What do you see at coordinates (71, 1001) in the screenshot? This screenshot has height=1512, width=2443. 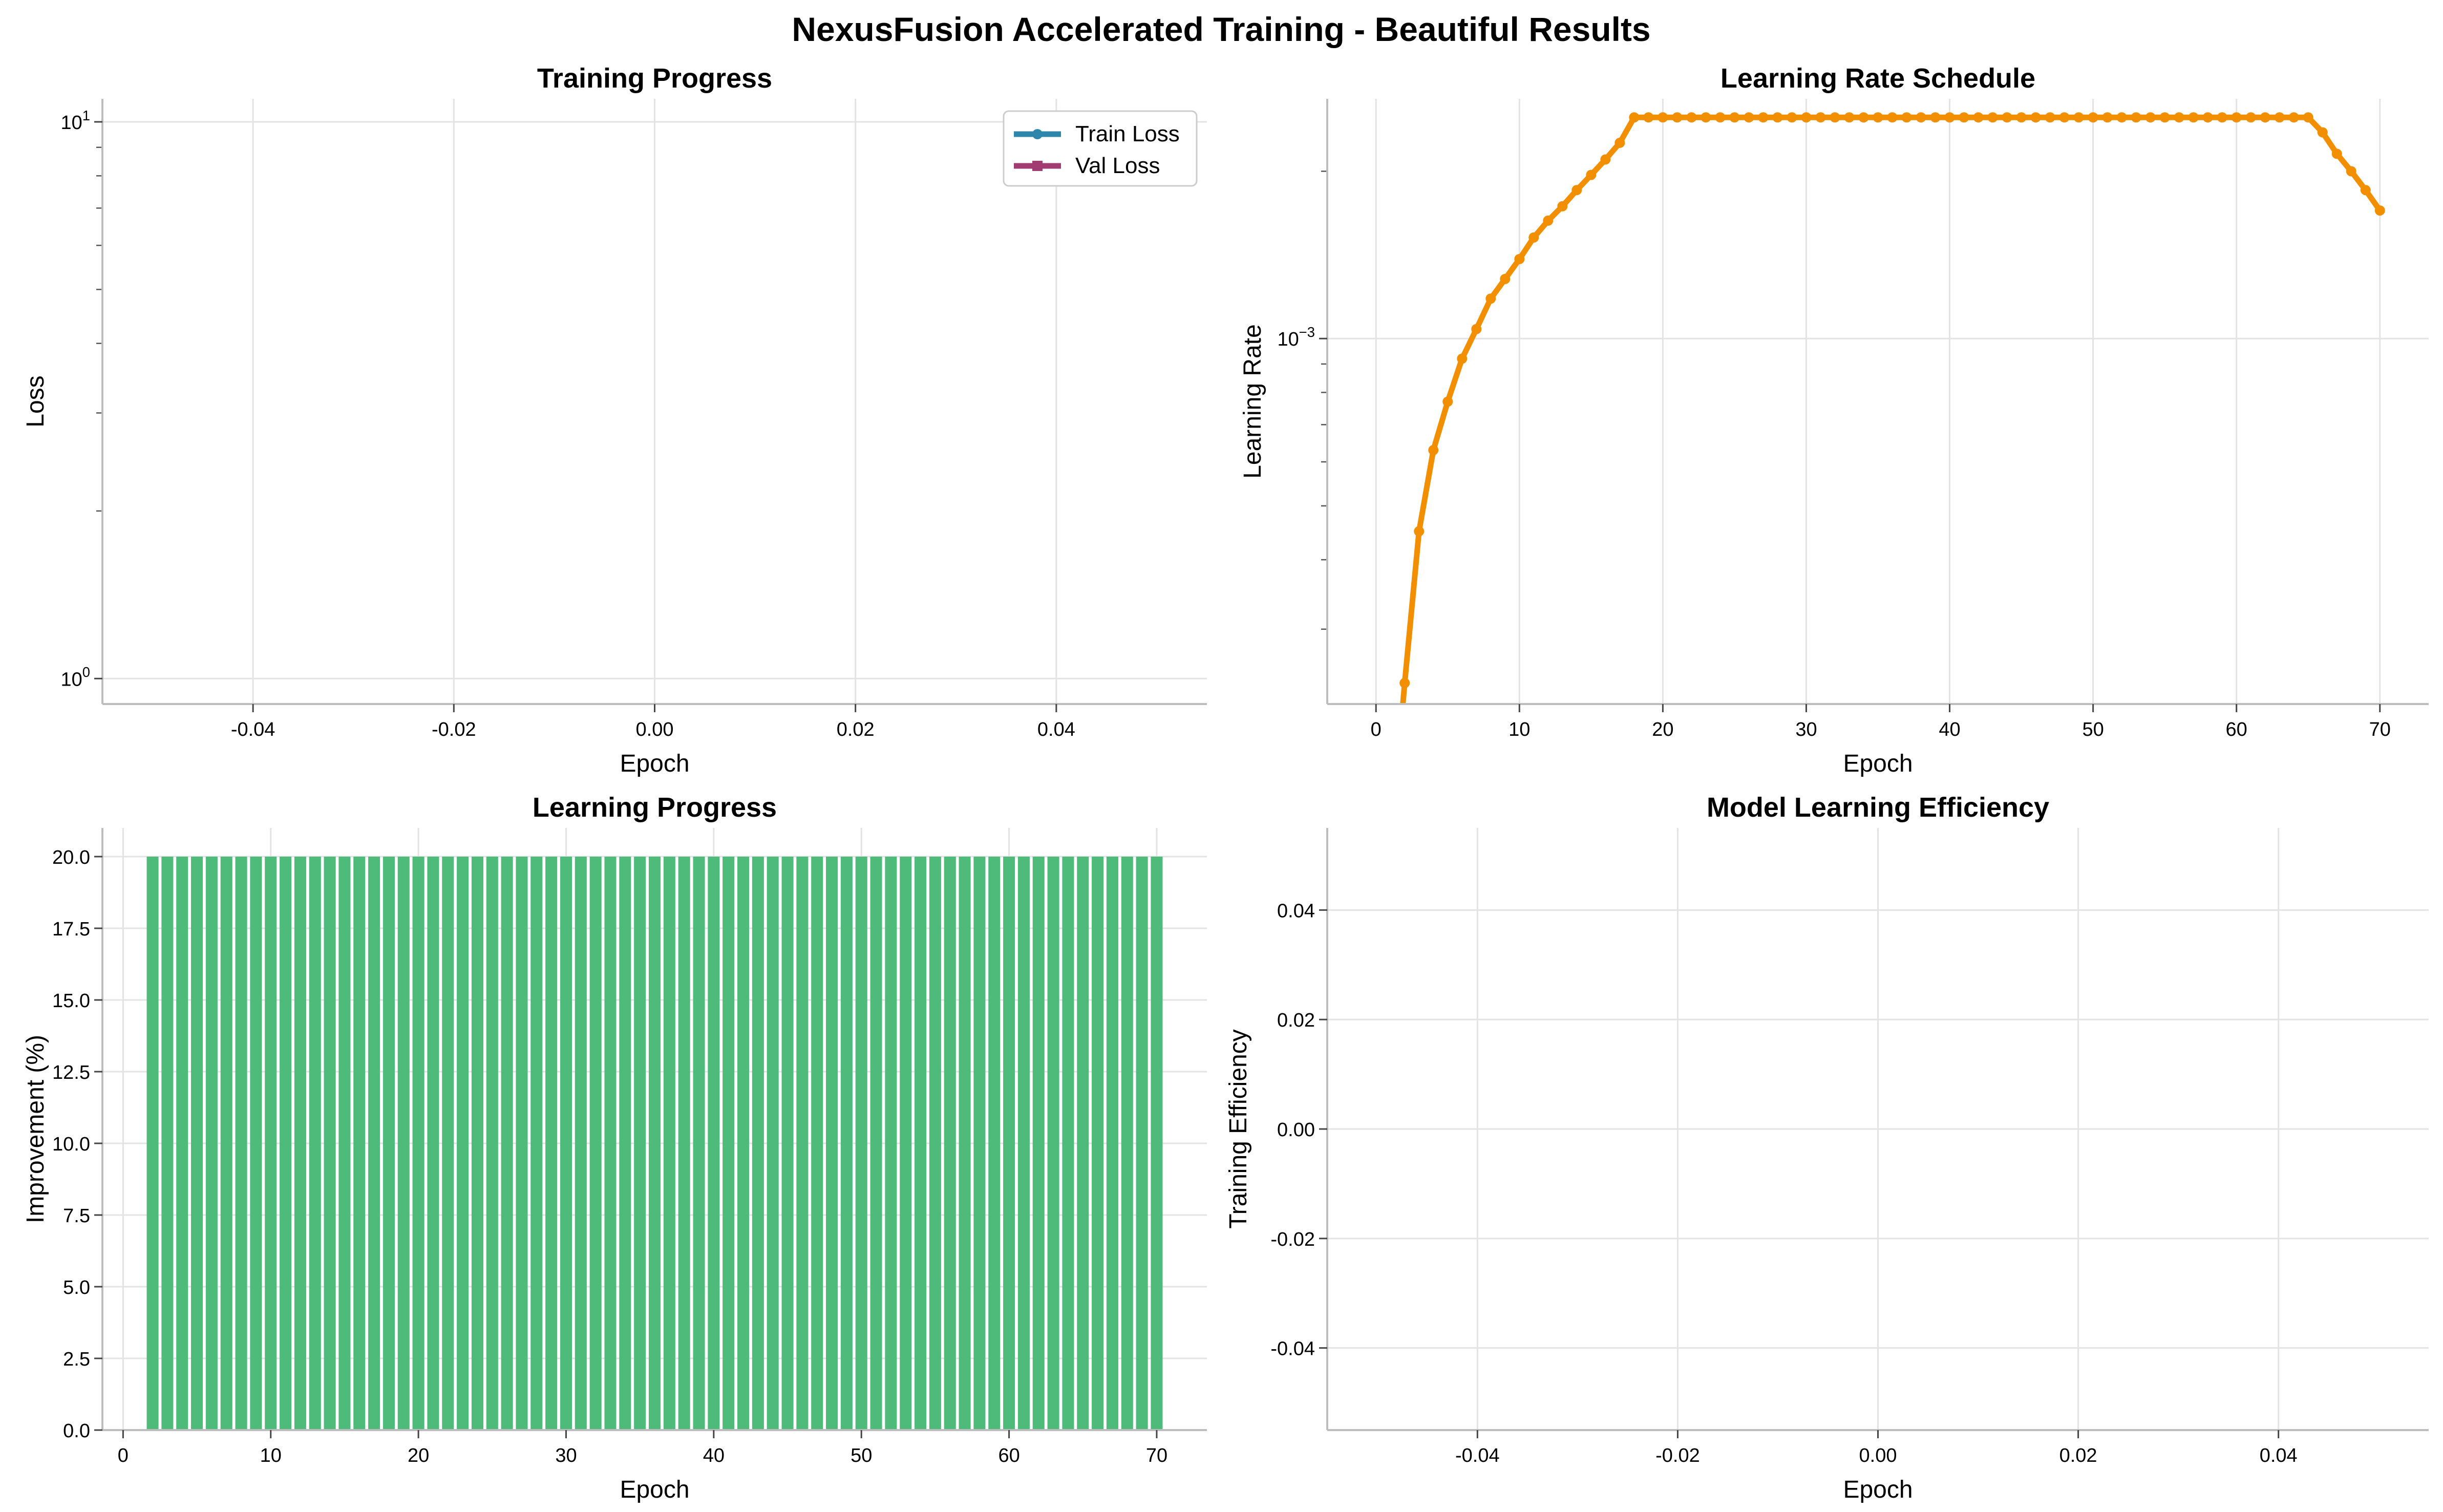 I see `y-tick-label: 15.0` at bounding box center [71, 1001].